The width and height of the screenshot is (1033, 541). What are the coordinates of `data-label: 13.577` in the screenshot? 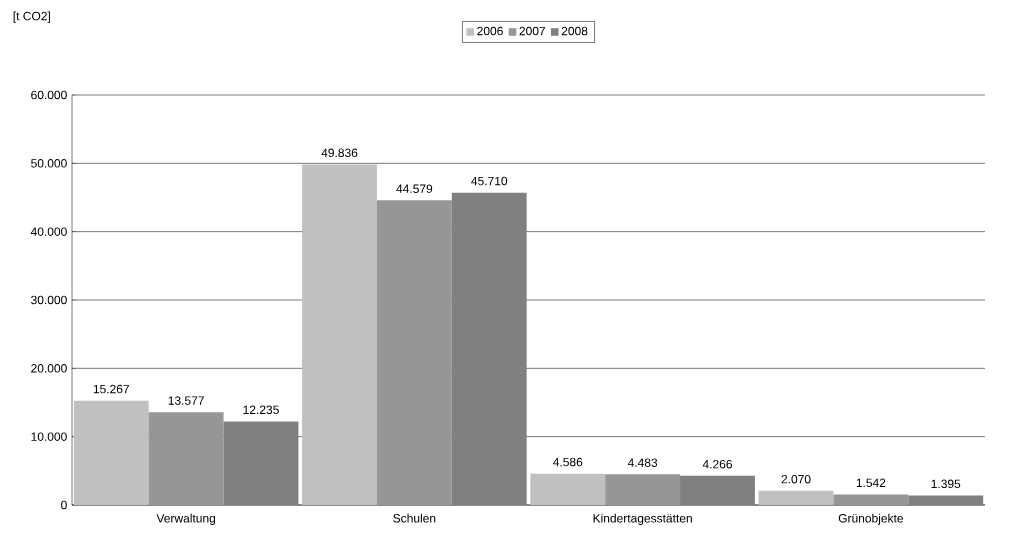 It's located at (186, 400).